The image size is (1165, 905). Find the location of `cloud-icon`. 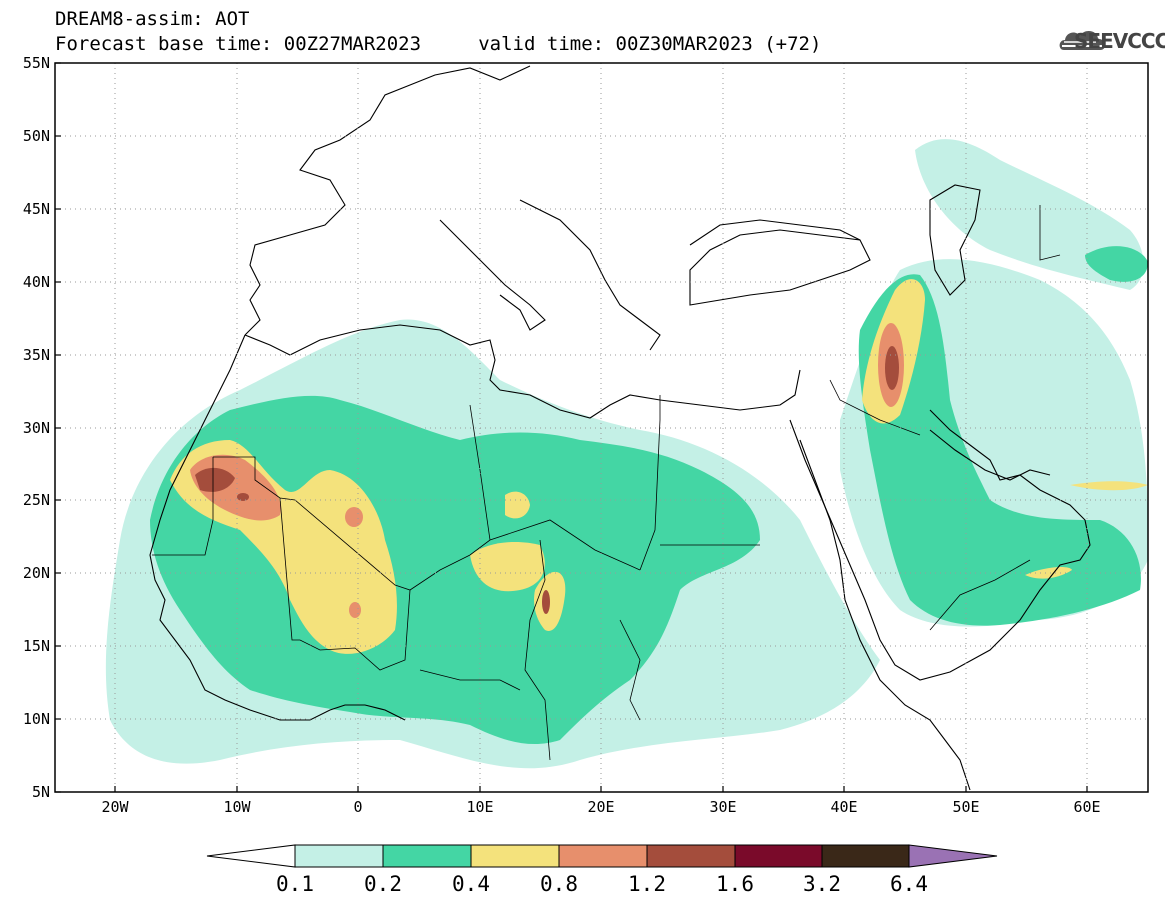

cloud-icon is located at coordinates (1082, 40).